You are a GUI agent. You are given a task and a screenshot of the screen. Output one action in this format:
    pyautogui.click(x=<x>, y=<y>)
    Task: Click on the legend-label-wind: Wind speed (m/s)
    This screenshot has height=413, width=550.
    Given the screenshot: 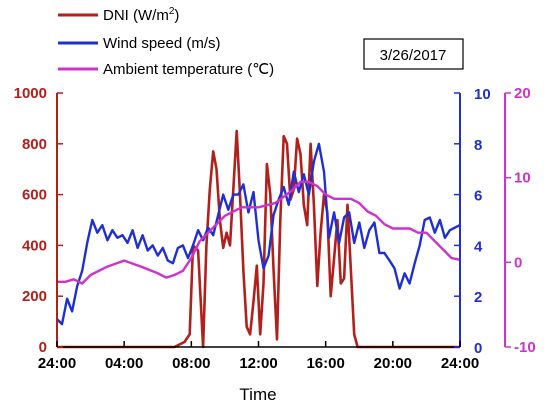 What is the action you would take?
    pyautogui.click(x=162, y=43)
    